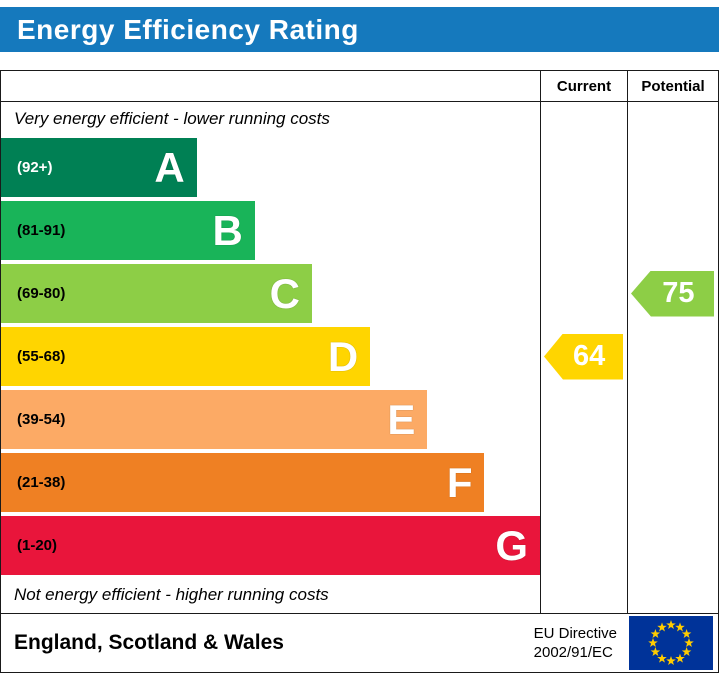  I want to click on current-column: 64, so click(583, 357).